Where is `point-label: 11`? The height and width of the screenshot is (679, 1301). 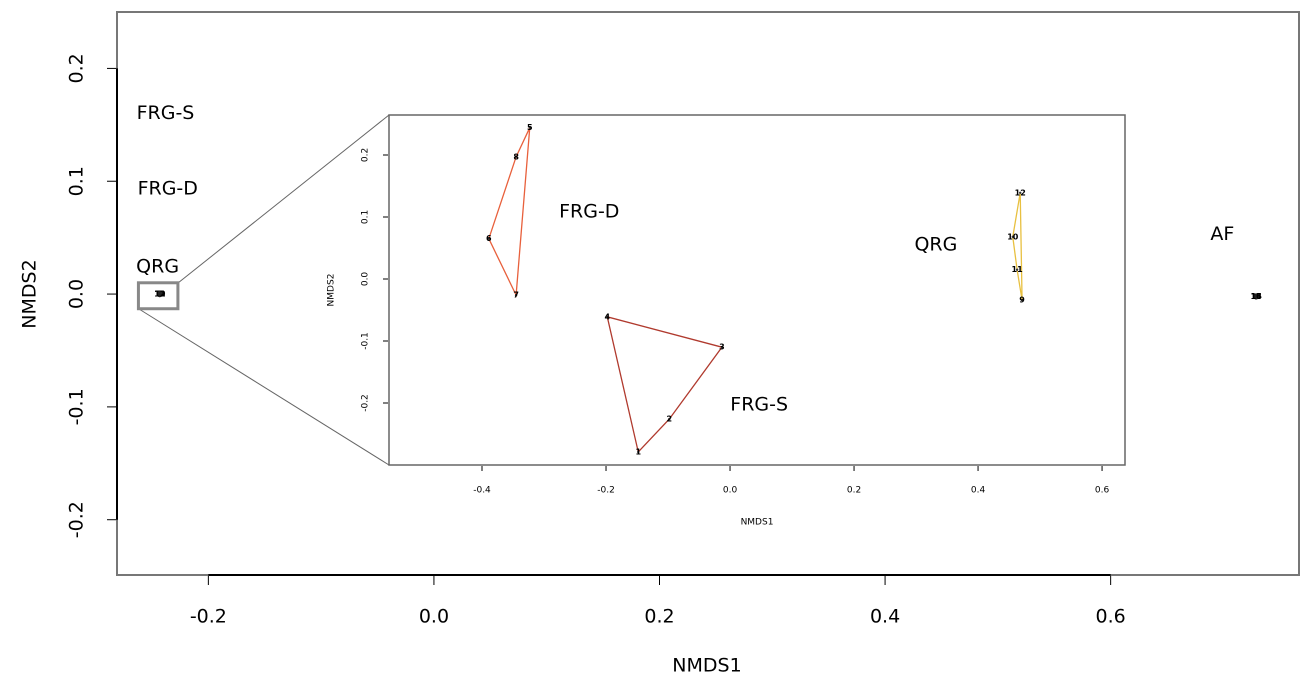 point-label: 11 is located at coordinates (1018, 269).